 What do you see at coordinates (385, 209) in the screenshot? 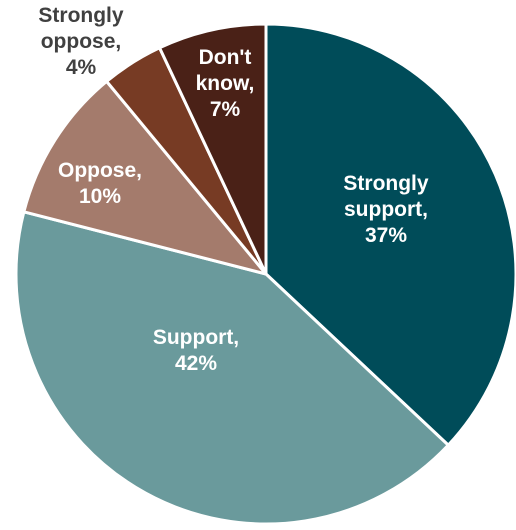
I see `pie-label-strongly-support: Strongly support, 37%` at bounding box center [385, 209].